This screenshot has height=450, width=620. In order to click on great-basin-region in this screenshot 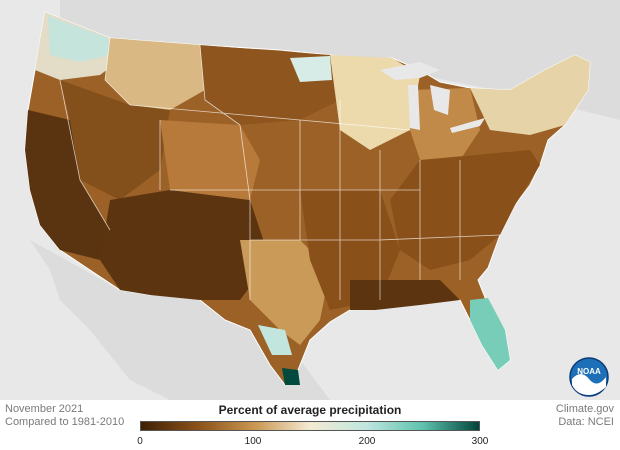, I will do `click(115, 140)`.